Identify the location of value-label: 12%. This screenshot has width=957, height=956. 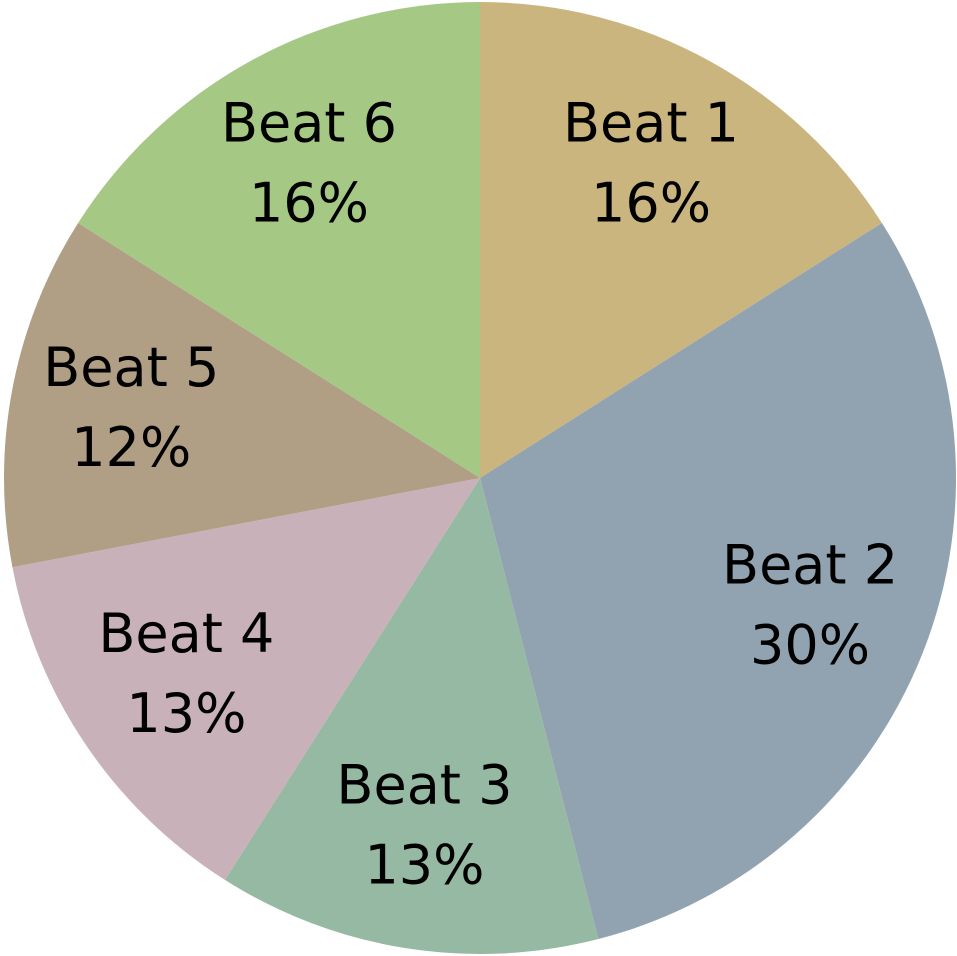
(131, 447).